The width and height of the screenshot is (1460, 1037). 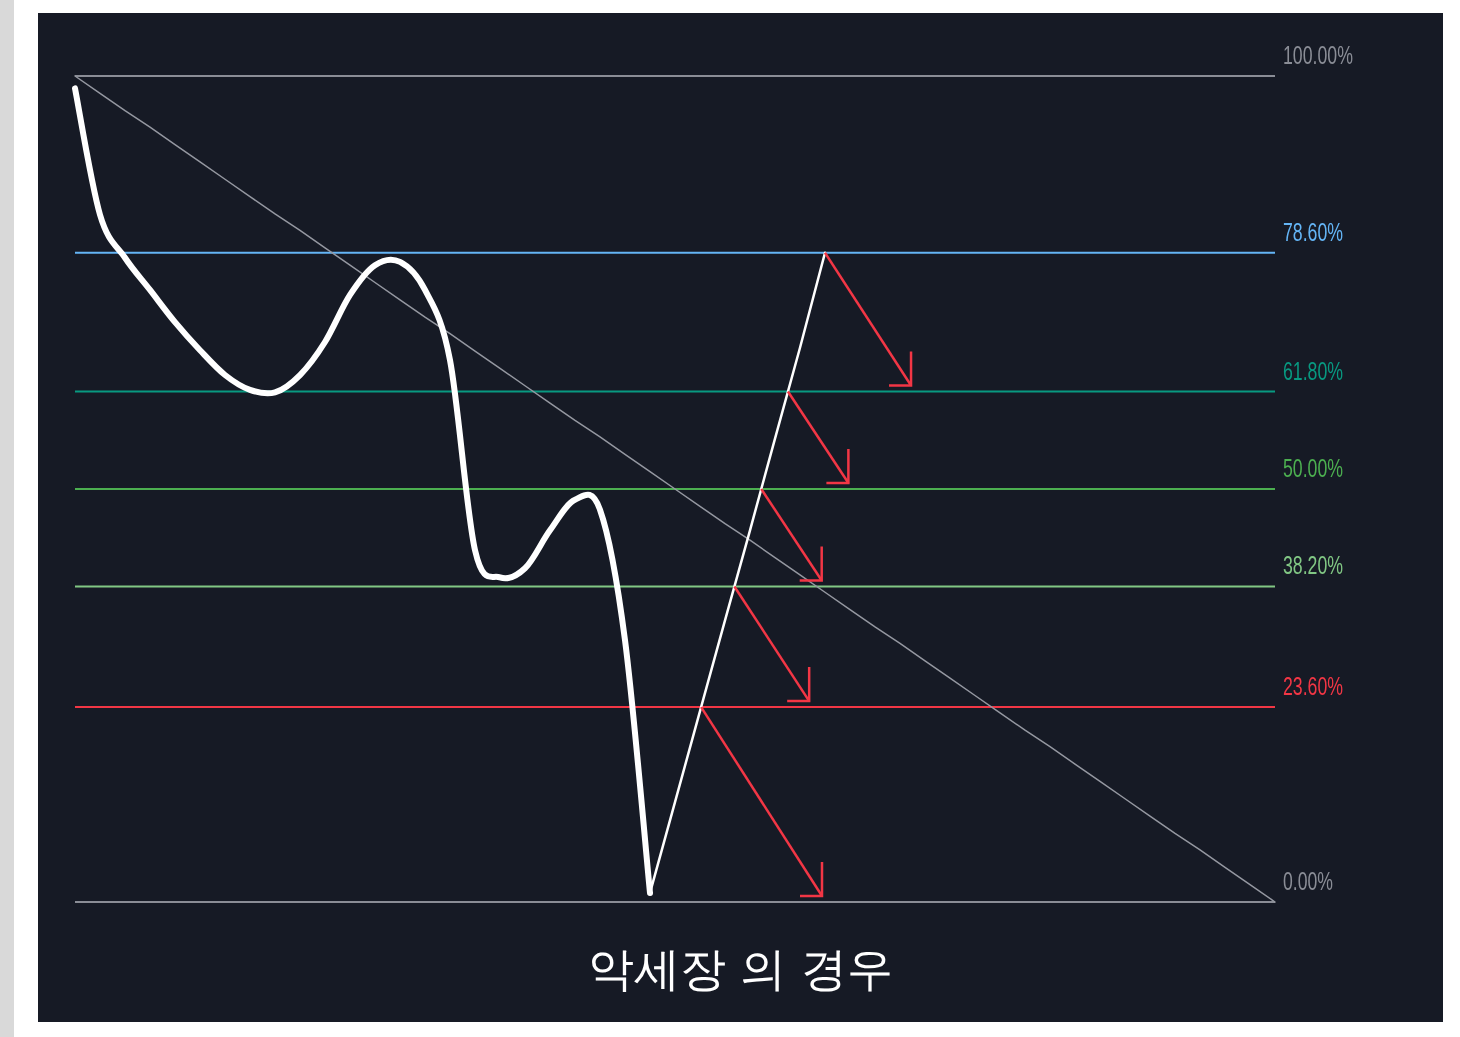 What do you see at coordinates (740, 969) in the screenshot?
I see `text: 악세장 의 경우` at bounding box center [740, 969].